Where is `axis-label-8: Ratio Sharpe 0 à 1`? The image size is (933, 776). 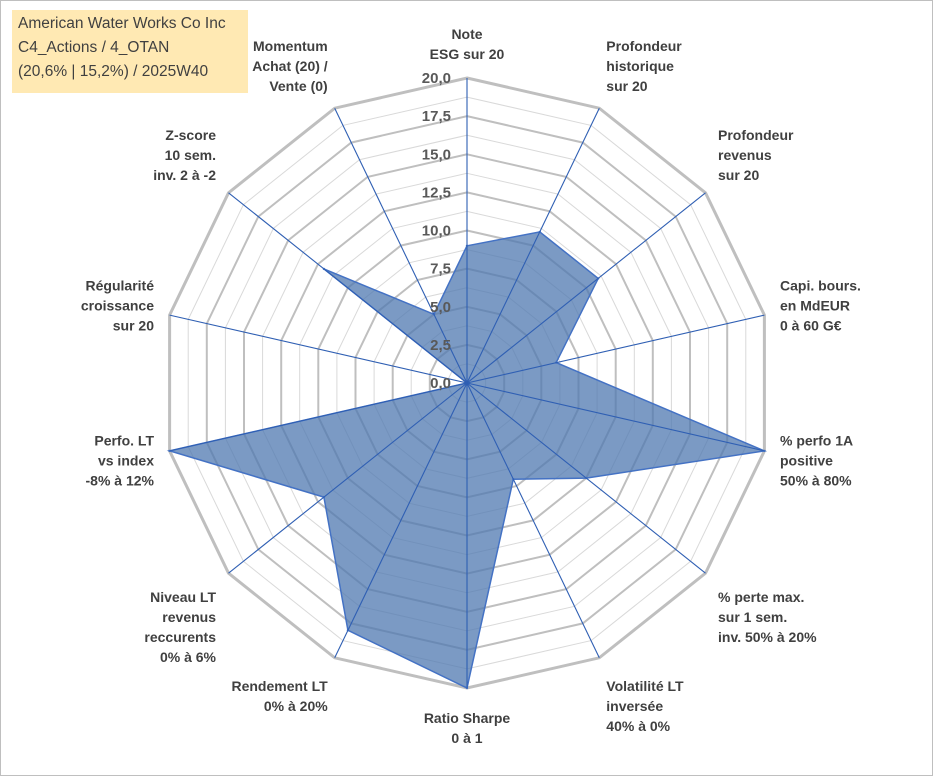
axis-label-8: Ratio Sharpe 0 à 1 is located at coordinates (467, 728).